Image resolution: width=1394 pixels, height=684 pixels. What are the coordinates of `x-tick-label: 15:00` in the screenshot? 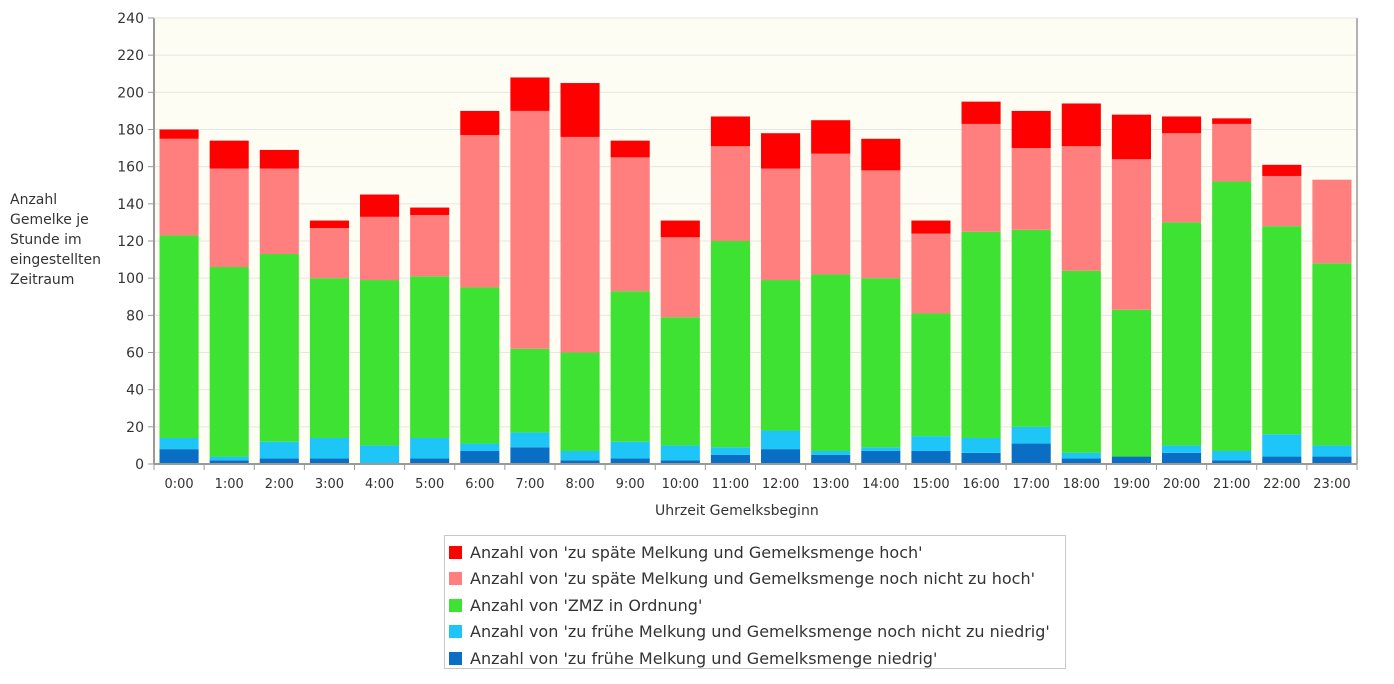 It's located at (930, 484).